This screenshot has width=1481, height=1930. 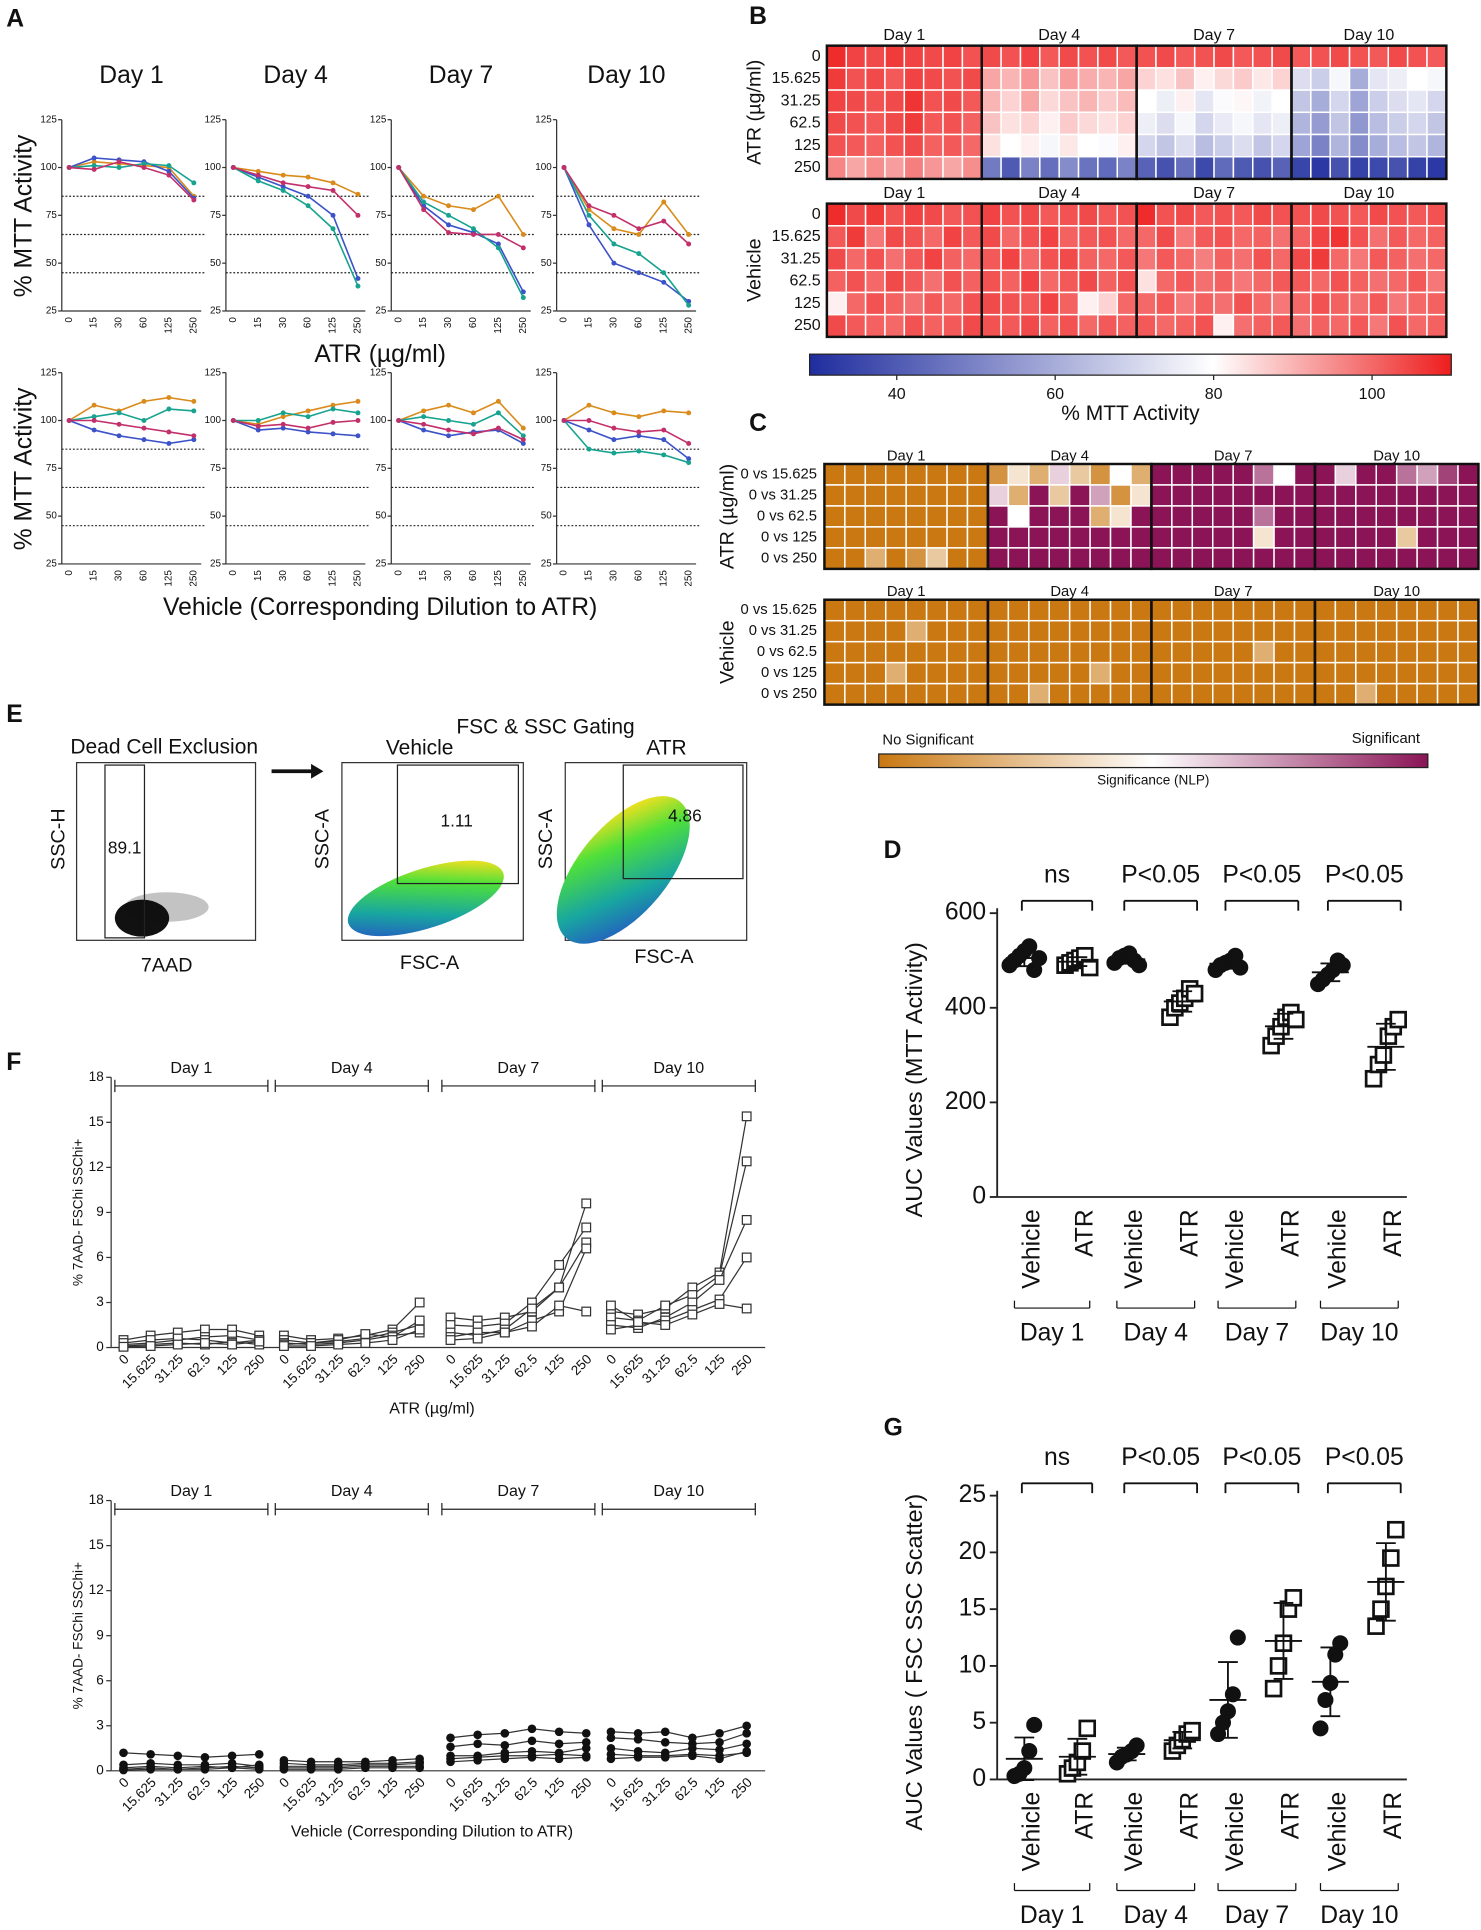 I want to click on y-tick-label: 100, so click(x=48, y=167).